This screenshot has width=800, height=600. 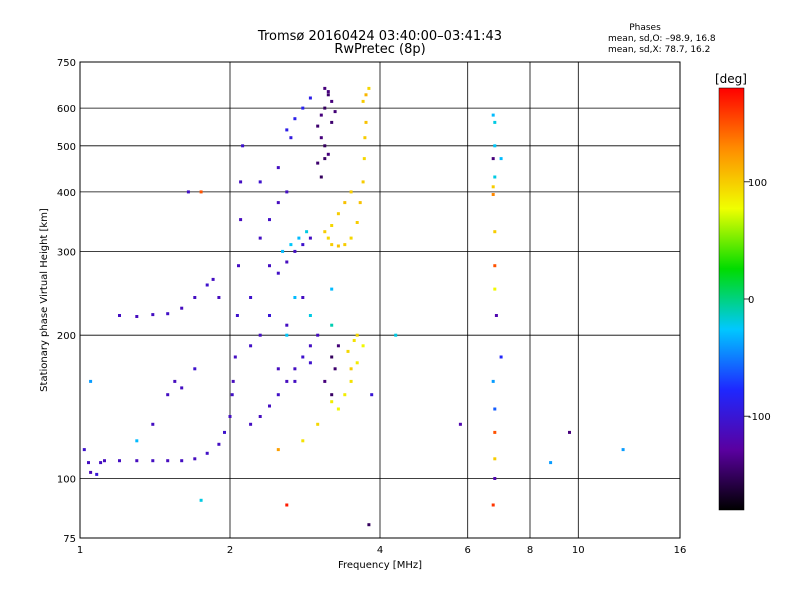 What do you see at coordinates (659, 50) in the screenshot?
I see `legend-line-x: mean, sd,X: 78.7, 16.2` at bounding box center [659, 50].